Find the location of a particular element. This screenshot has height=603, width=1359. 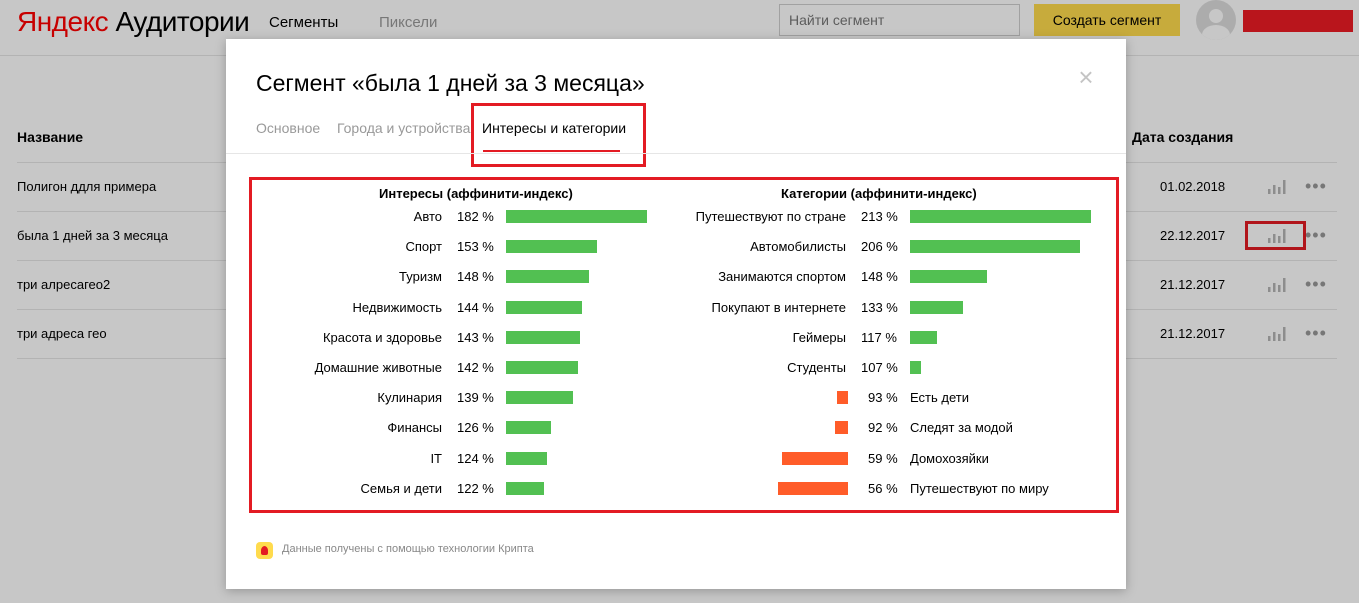

segment-name: Полигон ддля примера is located at coordinates (87, 186).